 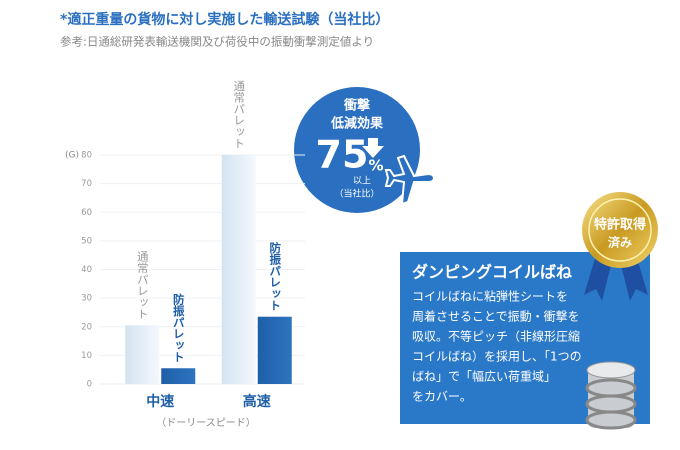 What do you see at coordinates (160, 401) in the screenshot?
I see `x-tick-label: 中速` at bounding box center [160, 401].